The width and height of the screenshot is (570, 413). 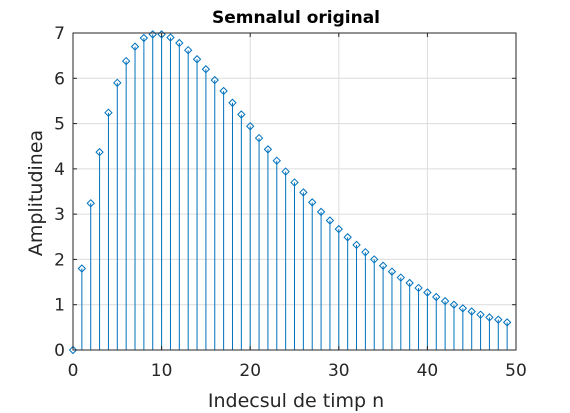 What do you see at coordinates (59, 79) in the screenshot?
I see `y-tick-label: 6` at bounding box center [59, 79].